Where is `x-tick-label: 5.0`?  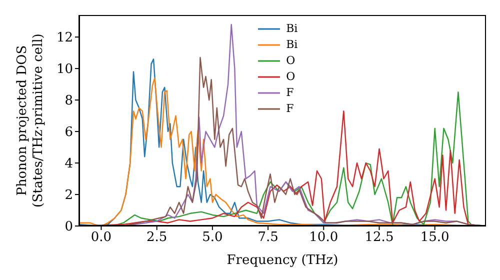
x-tick-label: 5.0 is located at coordinates (212, 238).